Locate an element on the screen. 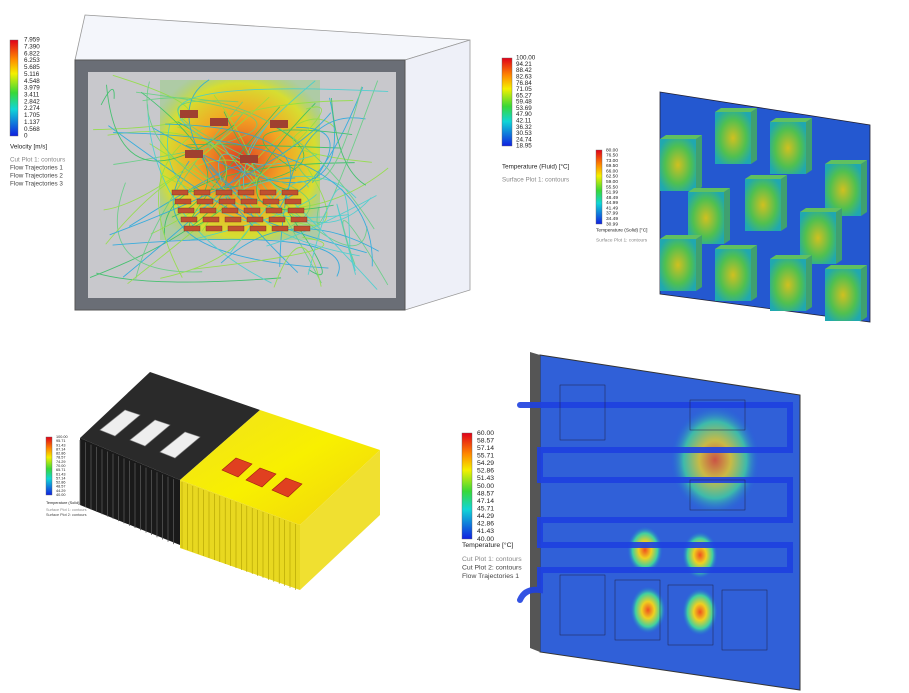 This screenshot has height=693, width=909. legend-value: 37.99 is located at coordinates (612, 214).